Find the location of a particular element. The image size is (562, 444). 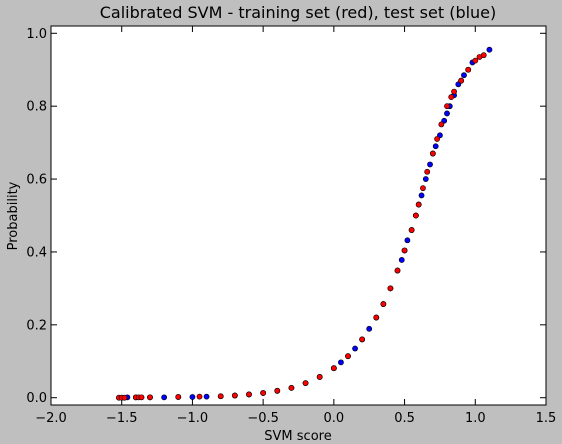

y-axis-label: Probability is located at coordinates (13, 215).